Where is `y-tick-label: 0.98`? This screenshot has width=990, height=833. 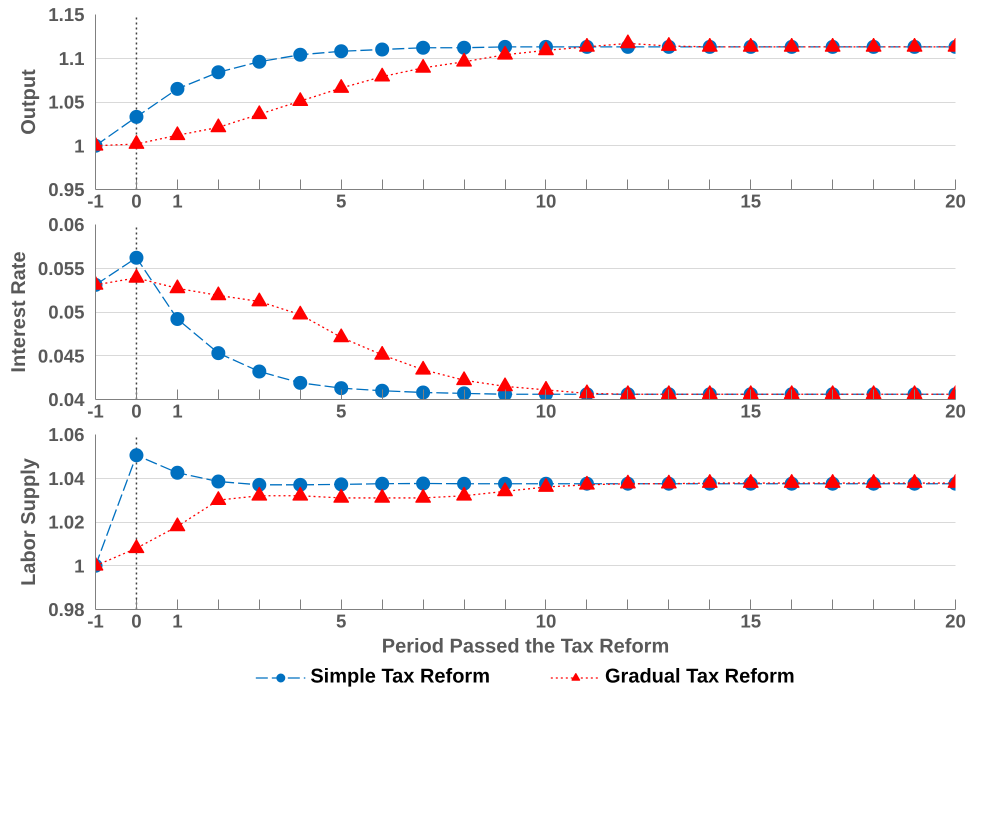
y-tick-label: 0.98 is located at coordinates (66, 609).